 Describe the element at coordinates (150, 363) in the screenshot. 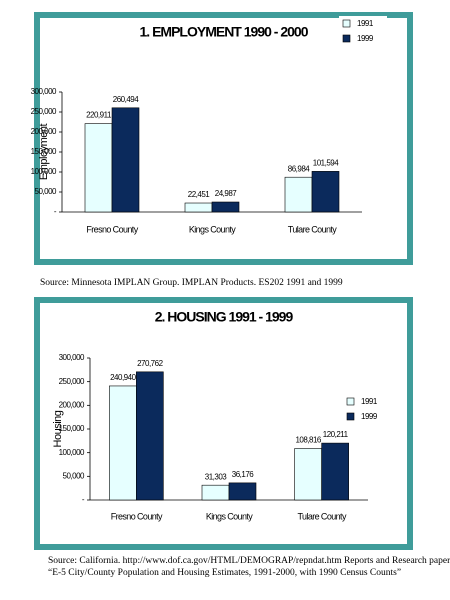

I see `value-label: 270,762` at that location.